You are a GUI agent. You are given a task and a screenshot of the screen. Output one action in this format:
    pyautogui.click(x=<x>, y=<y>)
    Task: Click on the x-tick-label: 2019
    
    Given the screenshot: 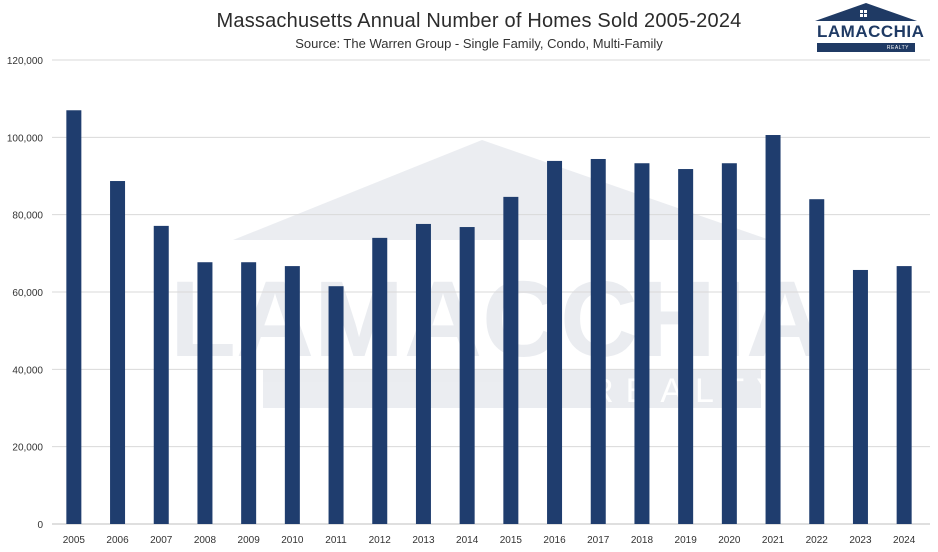 What is the action you would take?
    pyautogui.click(x=686, y=540)
    